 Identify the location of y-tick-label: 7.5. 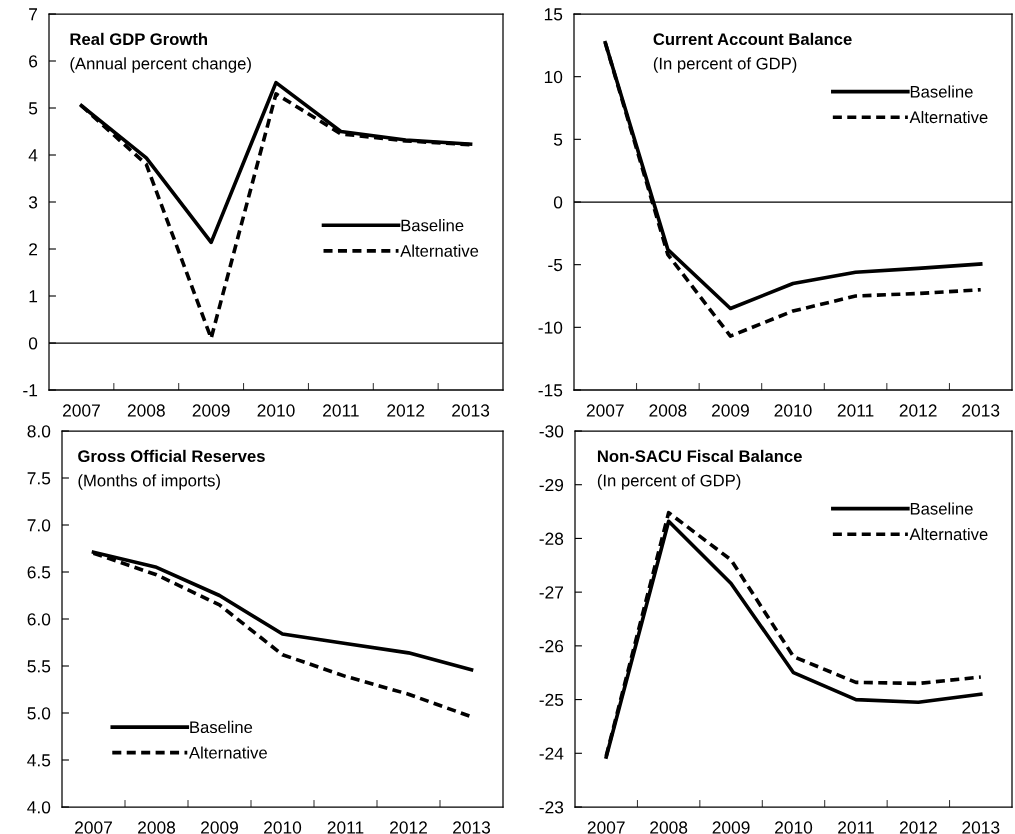
(39, 478).